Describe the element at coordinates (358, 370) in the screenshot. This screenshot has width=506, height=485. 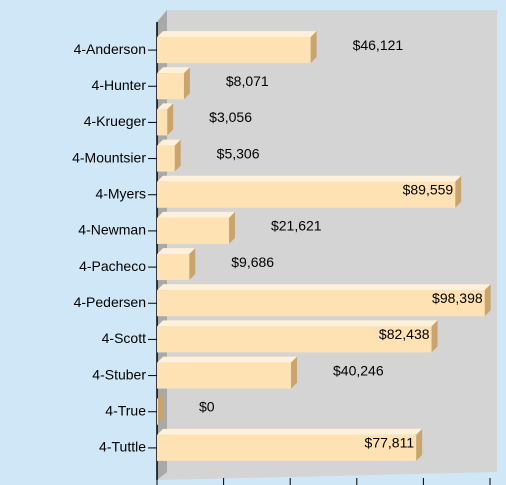
I see `data-label: $40,246` at that location.